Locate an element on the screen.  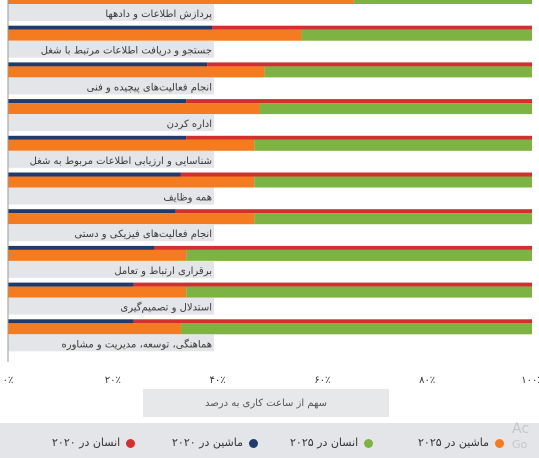
row-label: اداره کردن is located at coordinates (189, 124).